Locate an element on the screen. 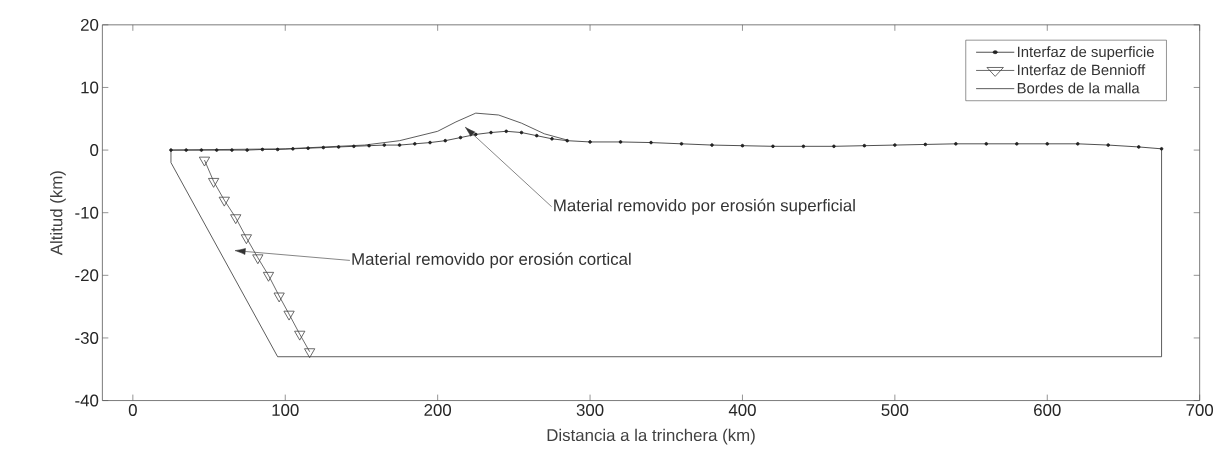 The image size is (1217, 469). y-axis-title: Altitud (km) is located at coordinates (58, 213).